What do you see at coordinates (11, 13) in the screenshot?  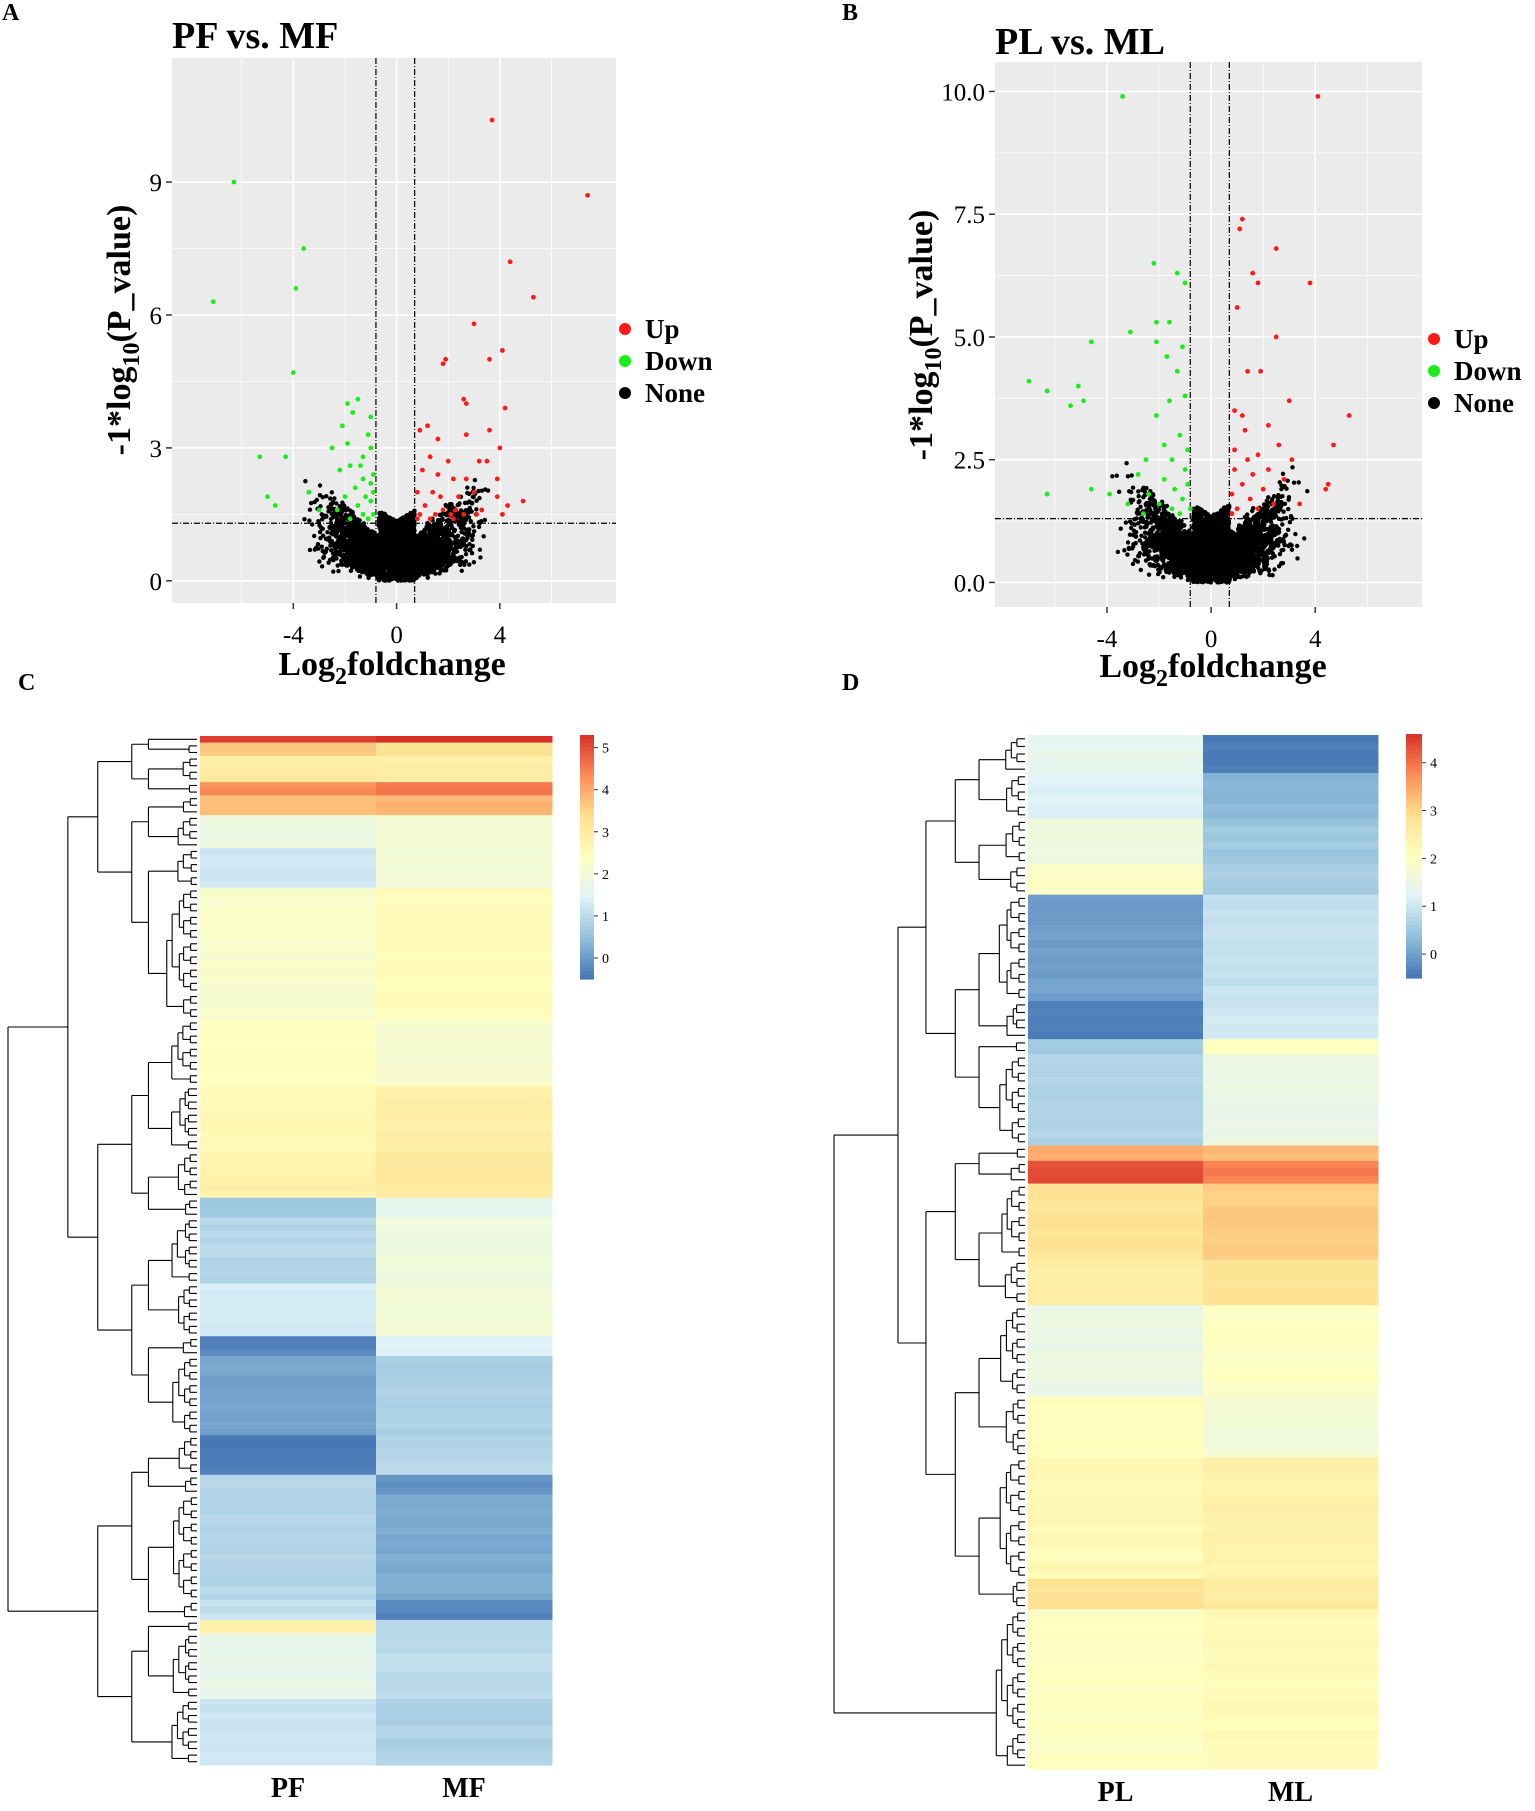 I see `panel-letter-a: A` at bounding box center [11, 13].